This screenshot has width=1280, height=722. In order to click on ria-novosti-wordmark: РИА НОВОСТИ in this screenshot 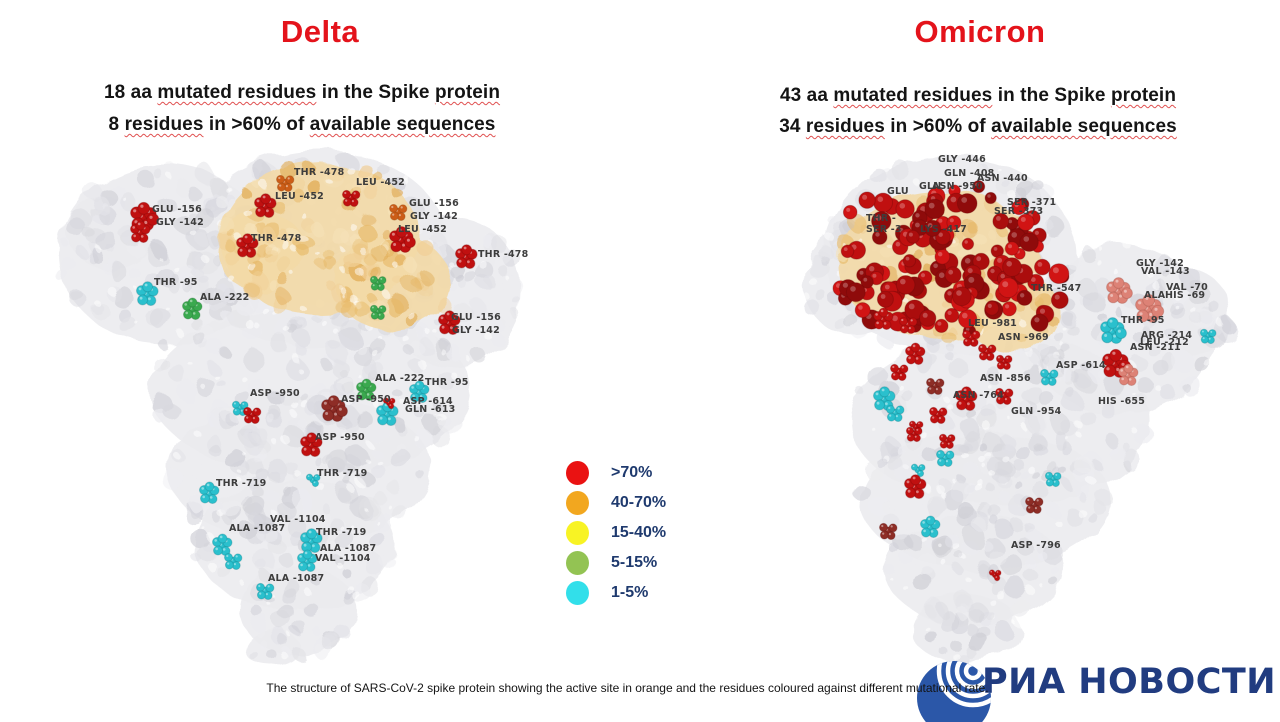, I will do `click(1129, 682)`.